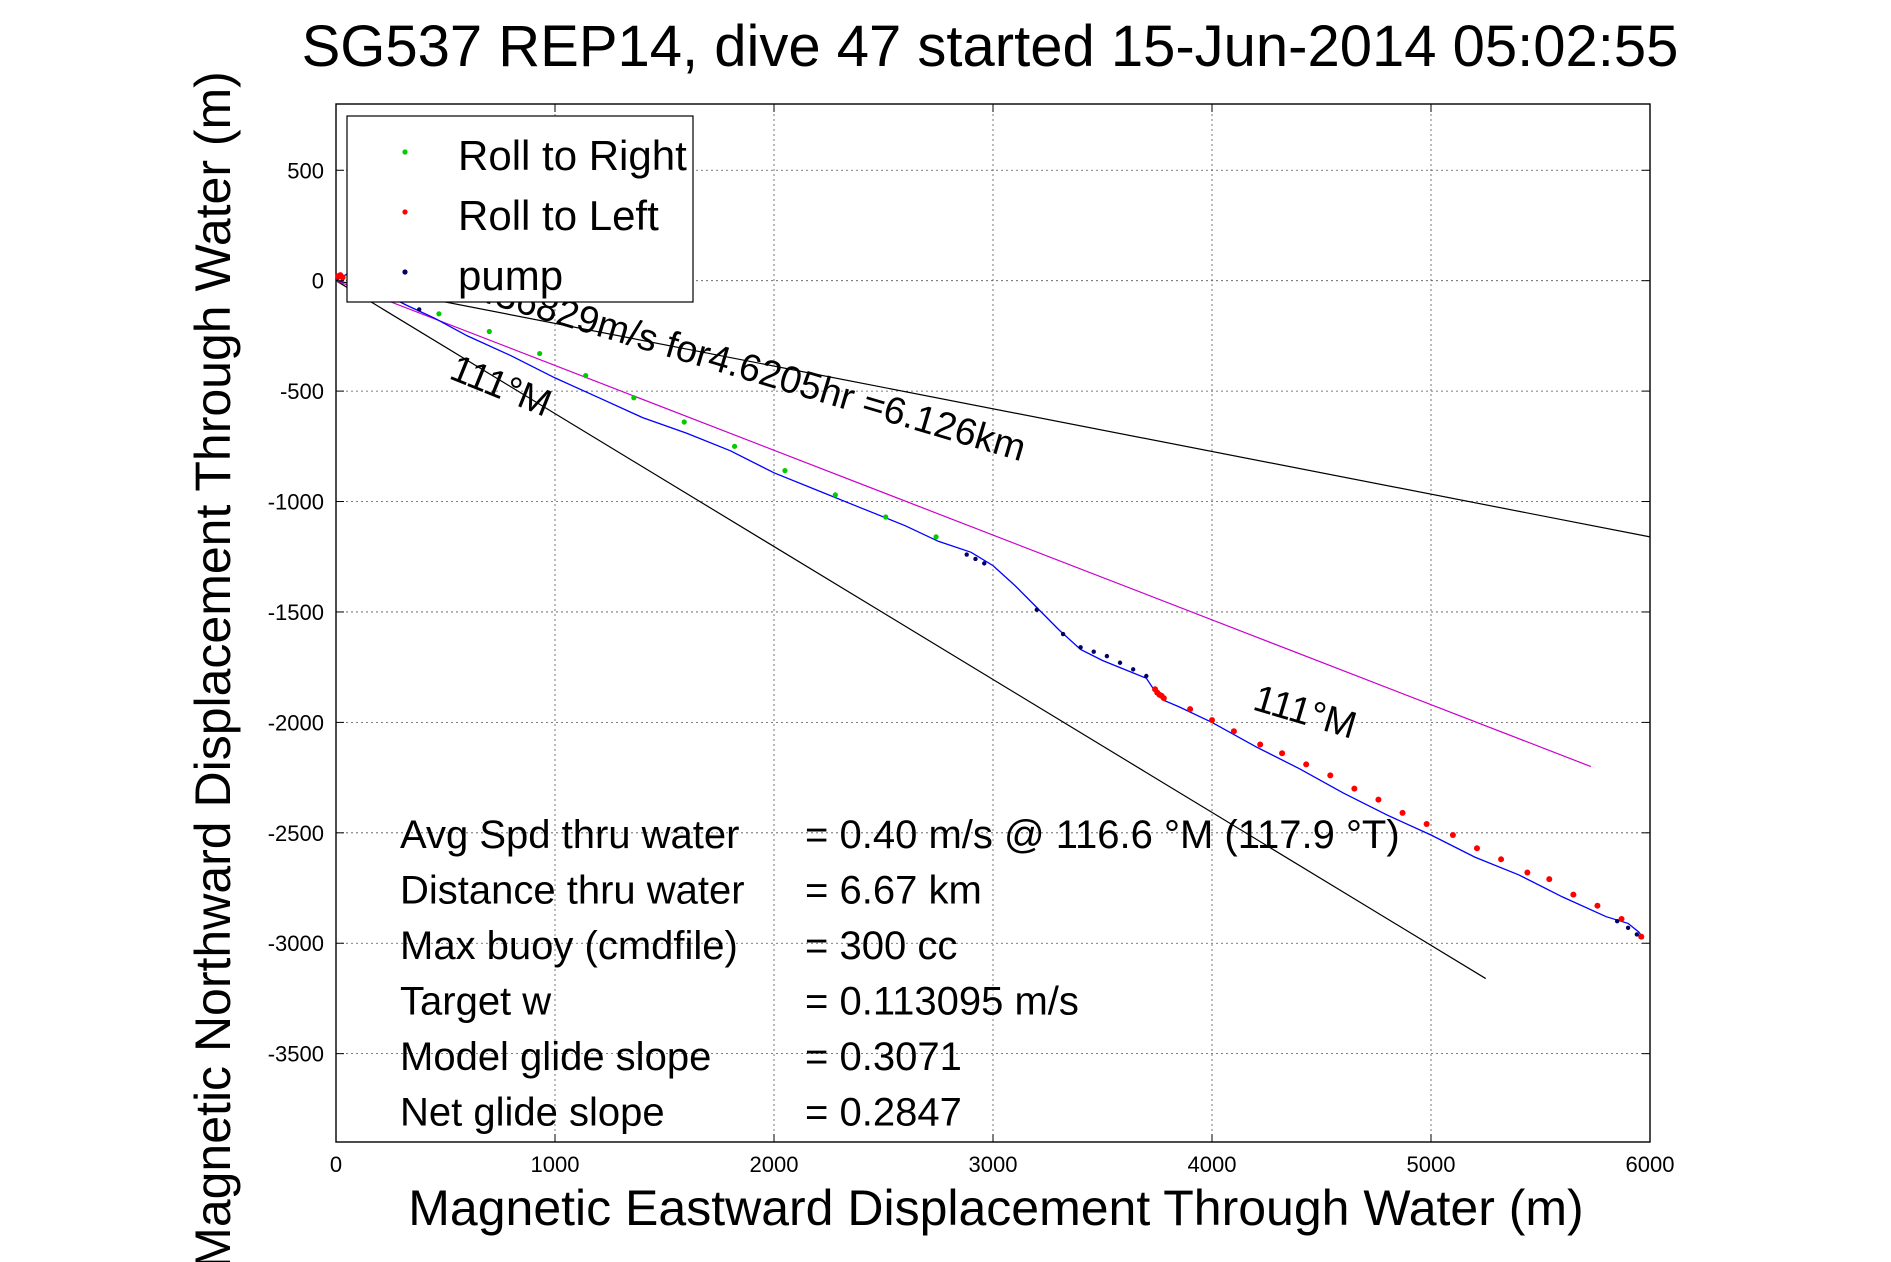 This screenshot has height=1262, width=1891. Describe the element at coordinates (569, 835) in the screenshot. I see `stat-label: Avg Spd thru water` at that location.